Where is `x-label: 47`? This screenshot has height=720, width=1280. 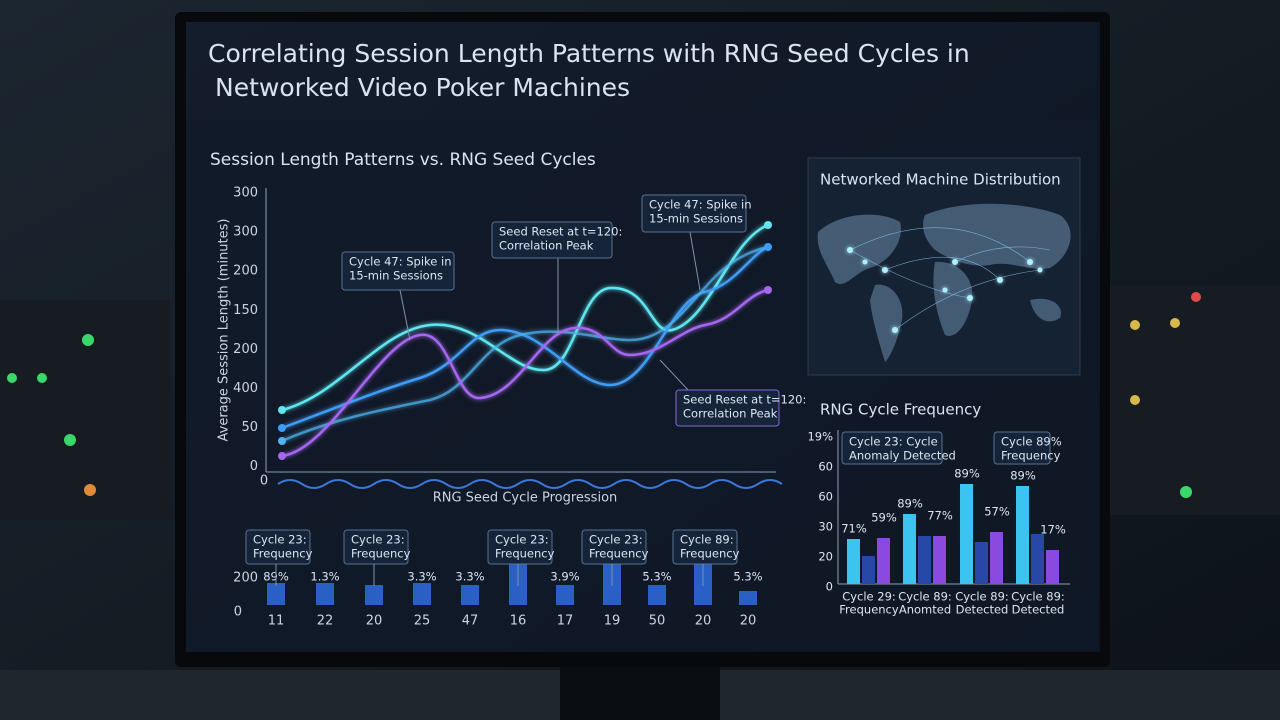
x-label: 47 is located at coordinates (470, 621).